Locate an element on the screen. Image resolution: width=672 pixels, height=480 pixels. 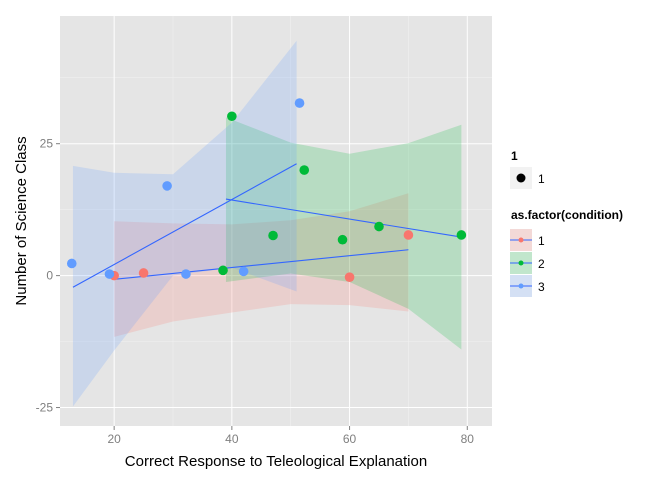
color-legend-label: 2 is located at coordinates (541, 264).